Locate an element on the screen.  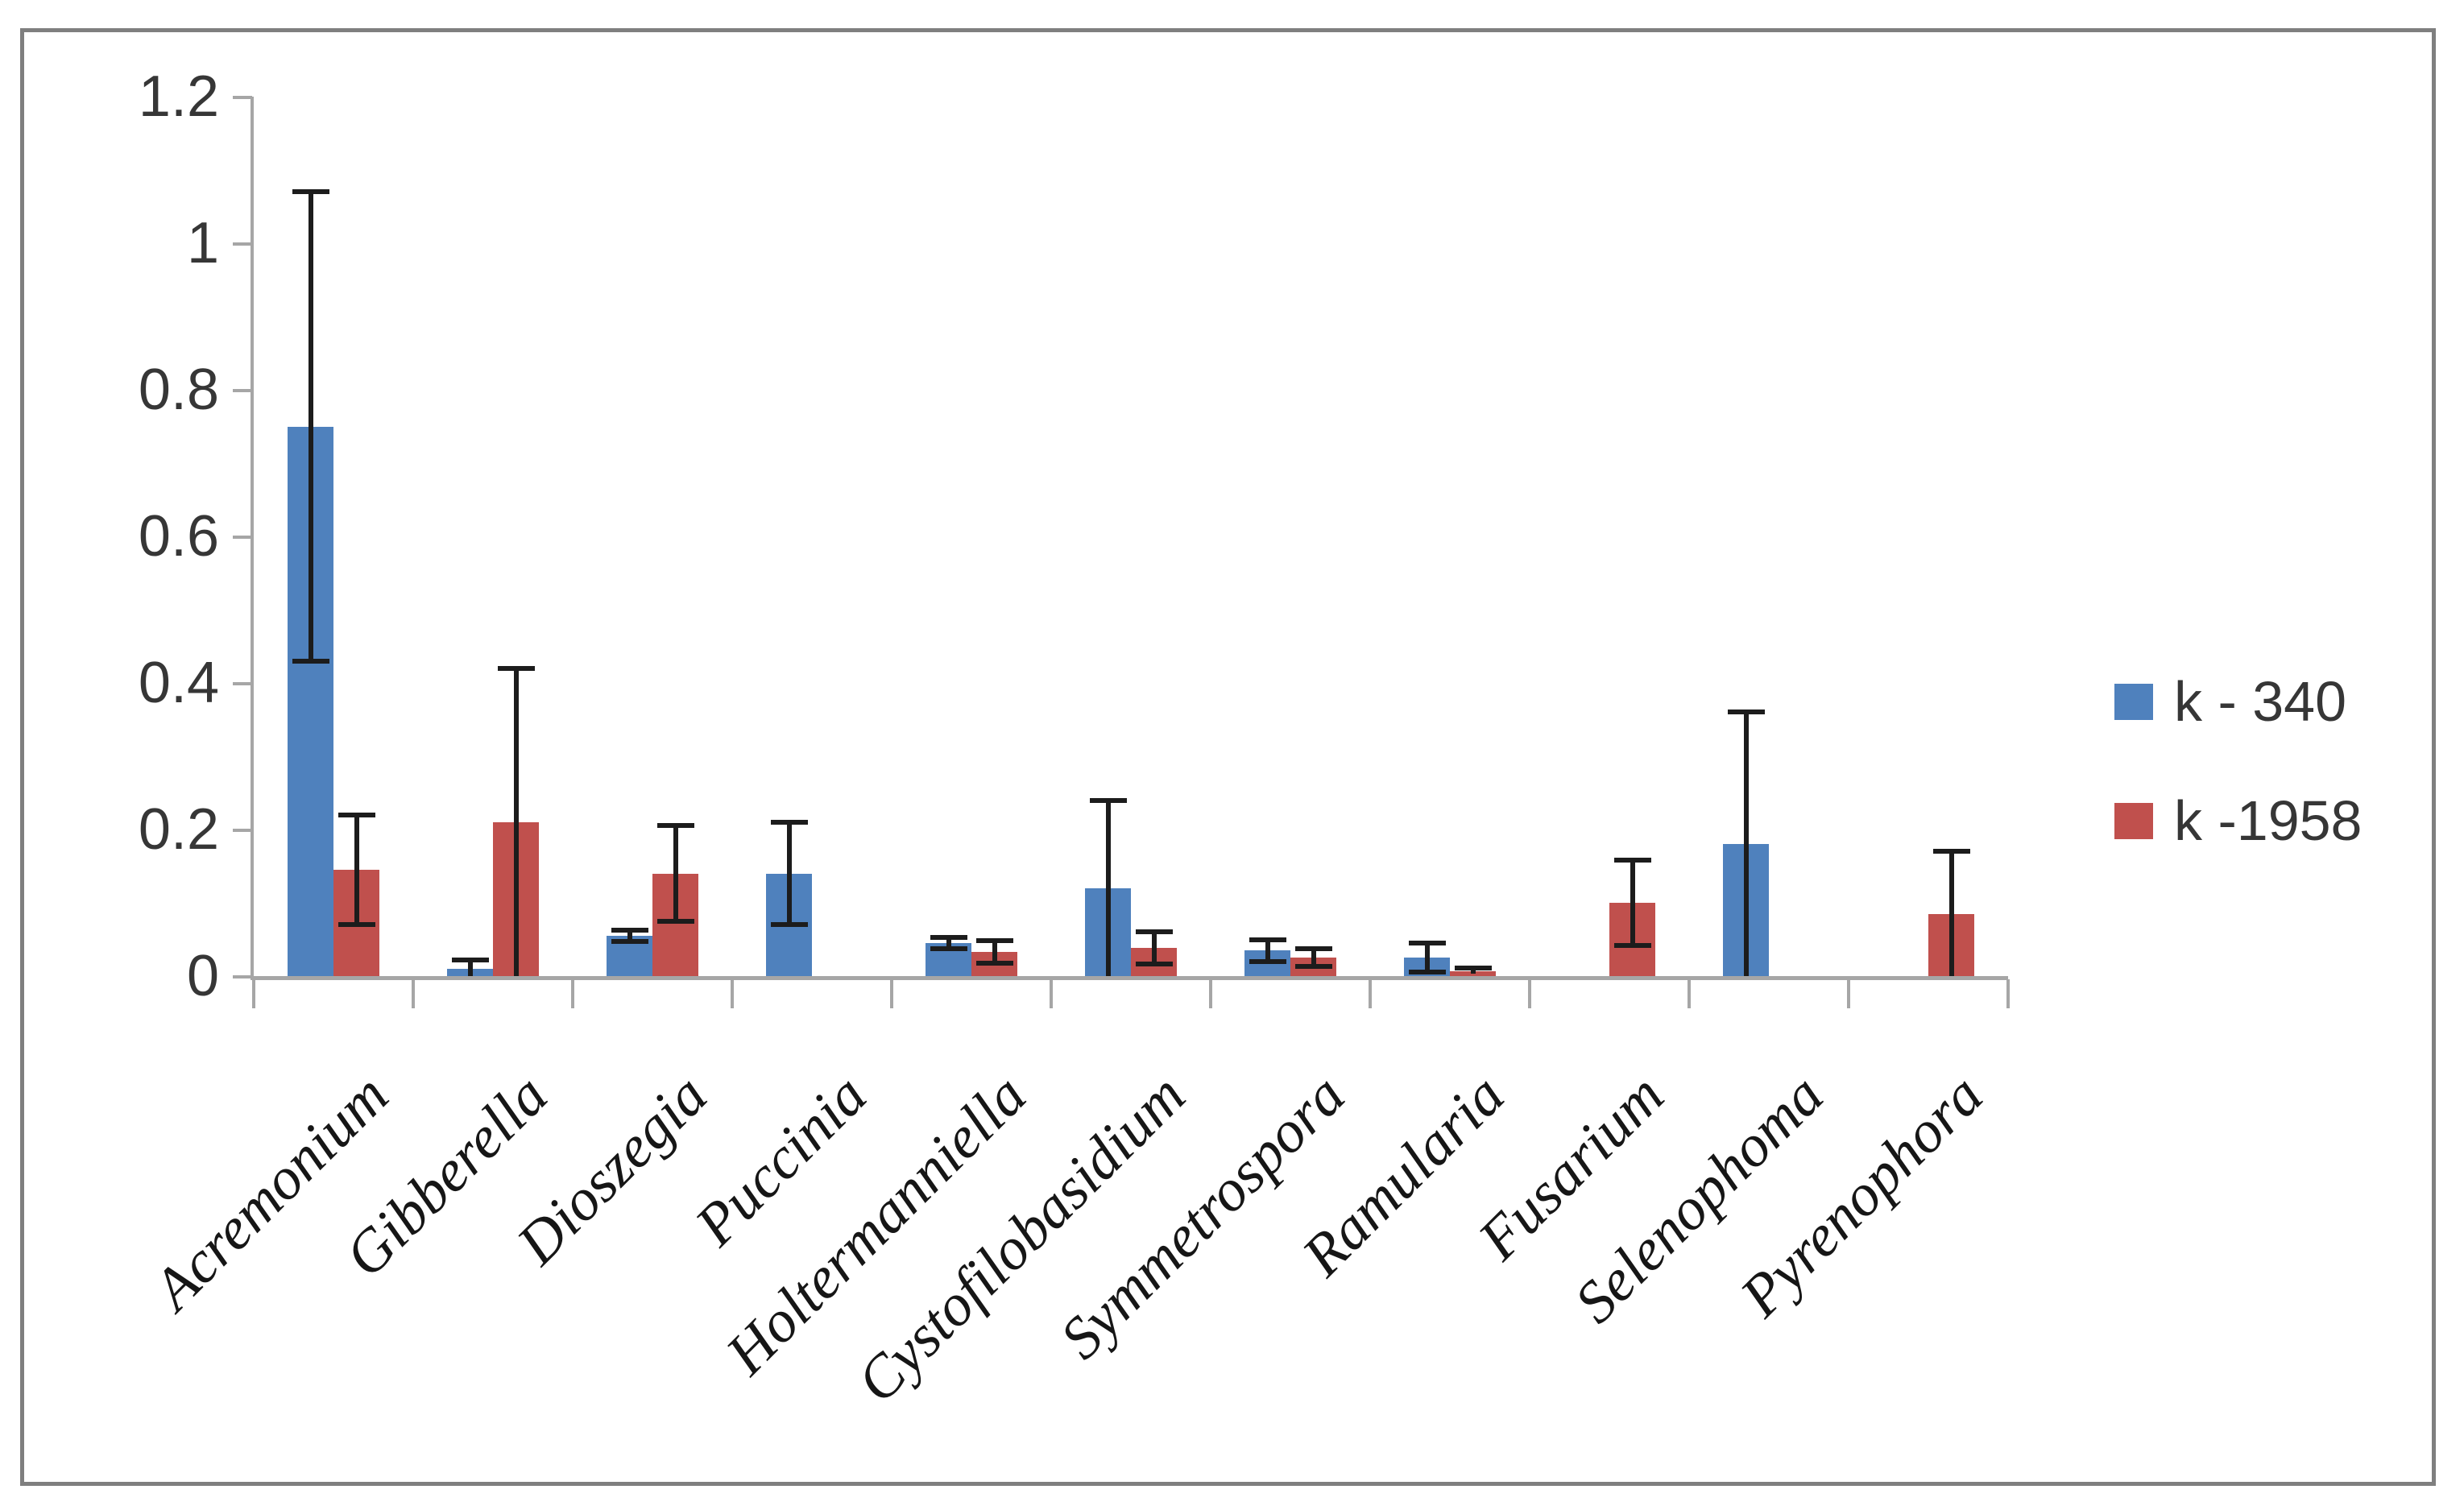
y-tick-label: 0 is located at coordinates (202, 976).